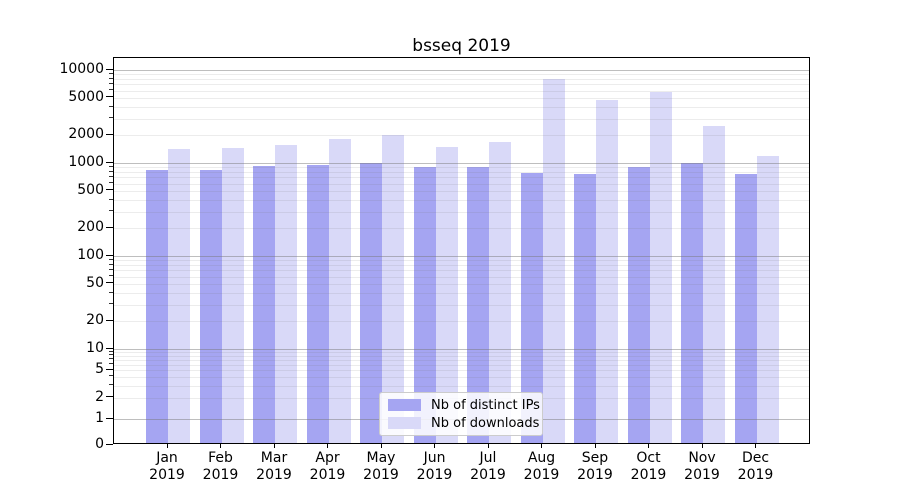 The image size is (900, 500). Describe the element at coordinates (461, 414) in the screenshot. I see `legend: Nb of distinct IPs Nb of downloads` at that location.